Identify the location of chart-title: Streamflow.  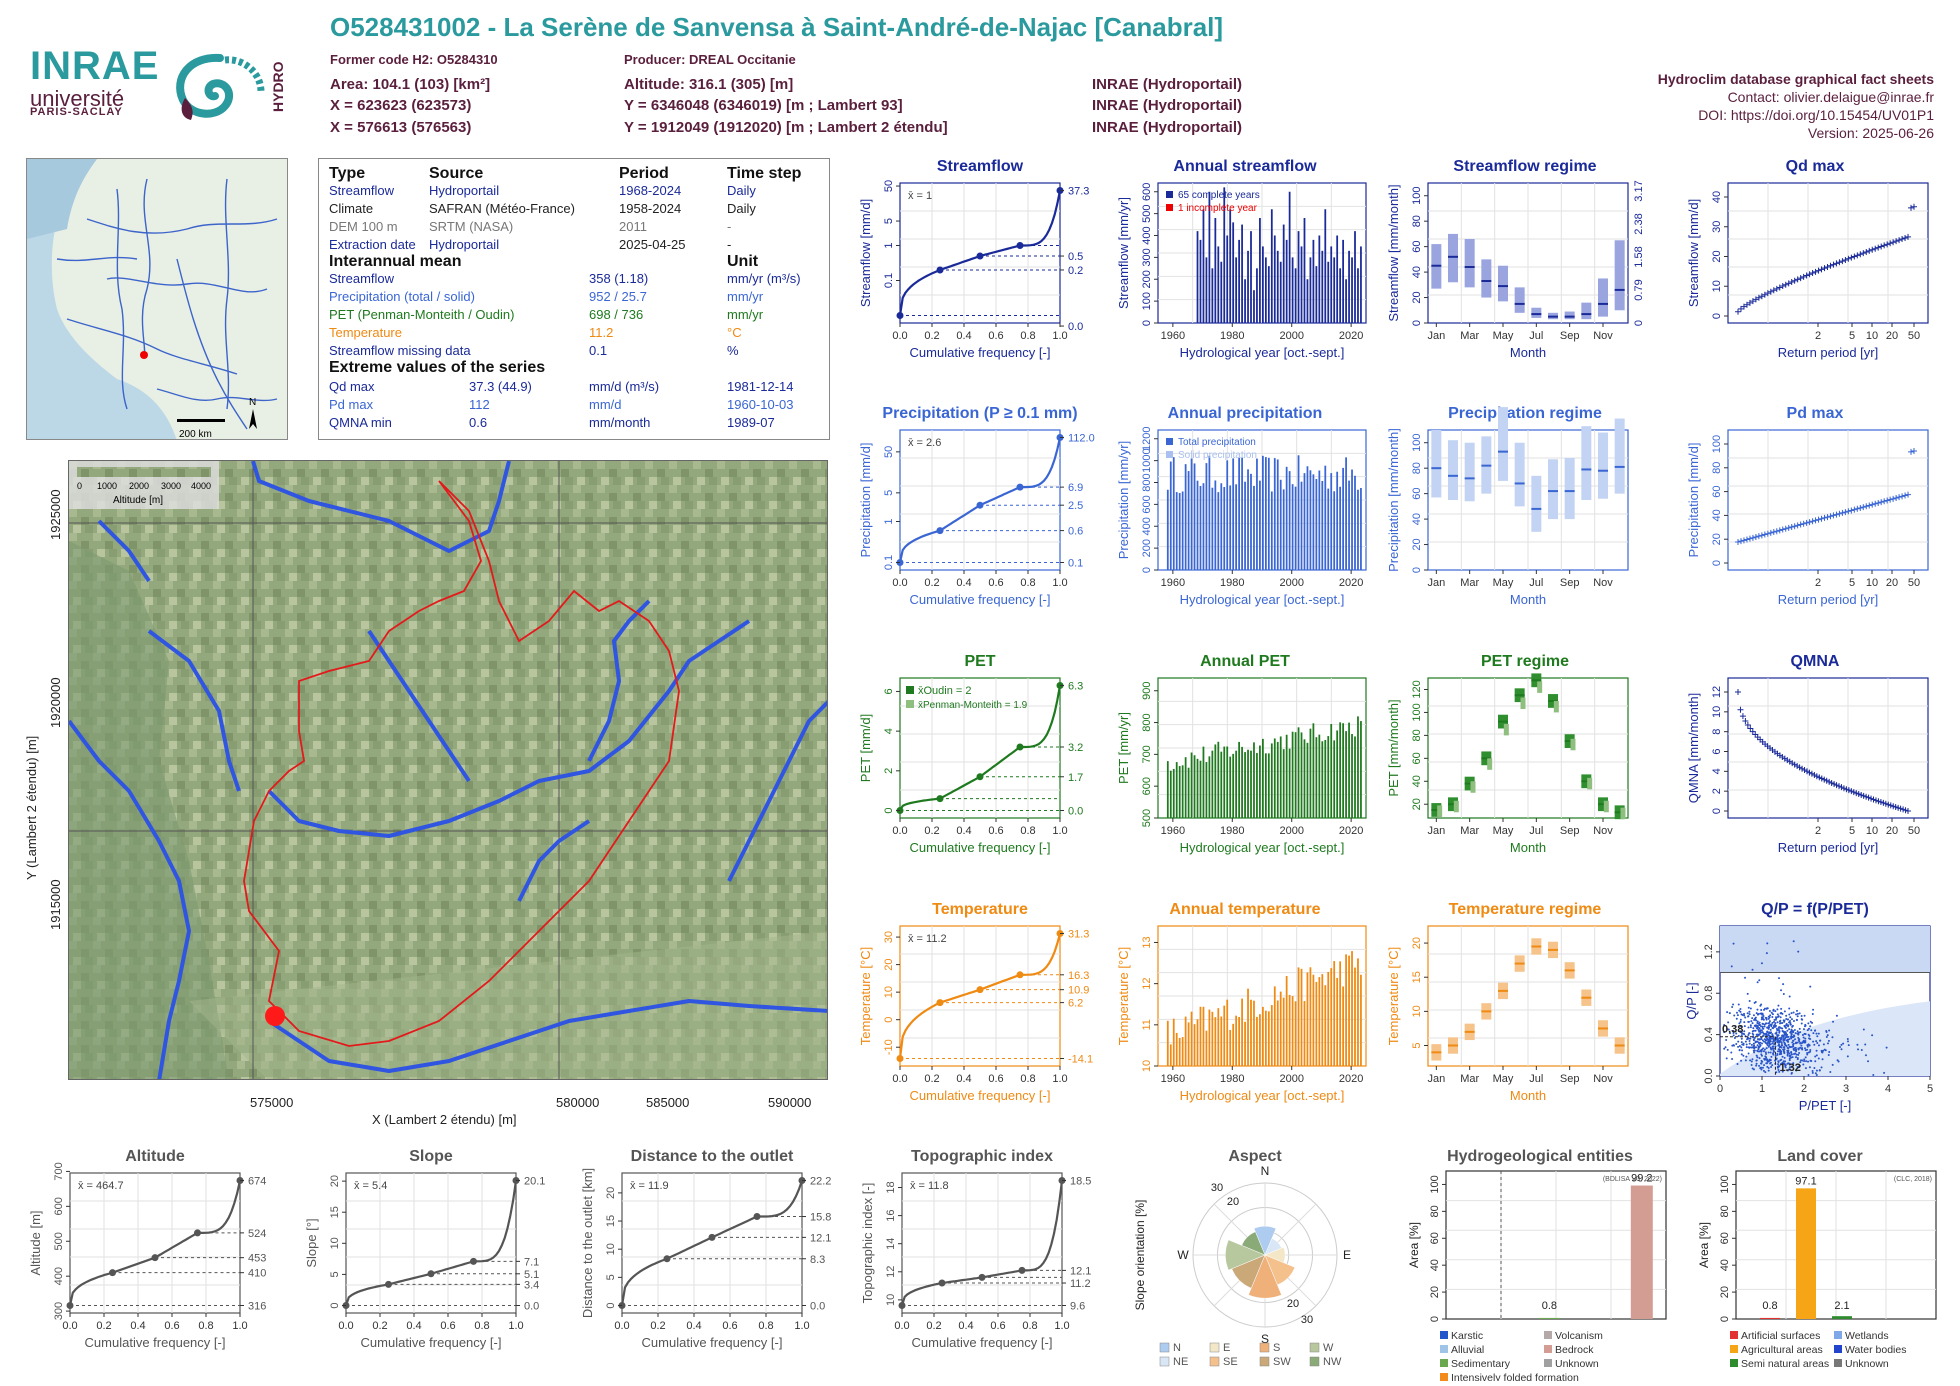
(980, 166).